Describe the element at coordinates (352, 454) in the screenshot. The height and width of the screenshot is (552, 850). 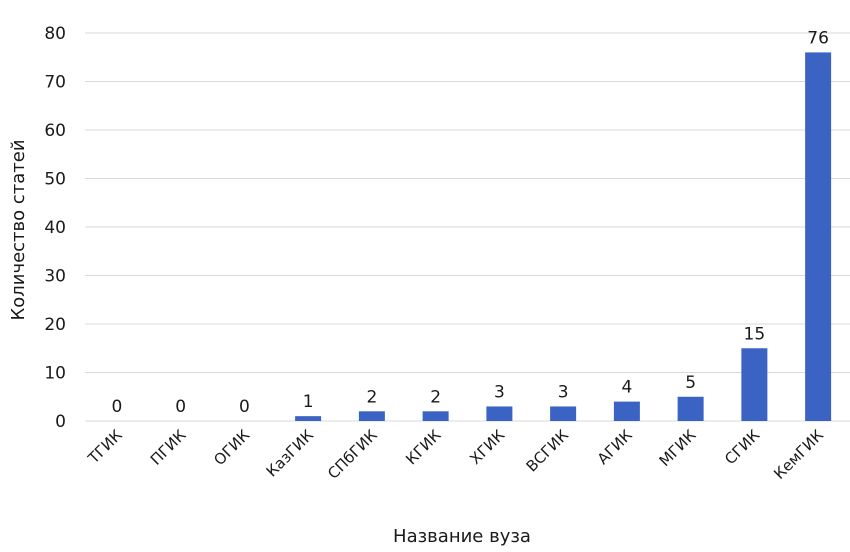
I see `x-tick-label: СПбГИК` at that location.